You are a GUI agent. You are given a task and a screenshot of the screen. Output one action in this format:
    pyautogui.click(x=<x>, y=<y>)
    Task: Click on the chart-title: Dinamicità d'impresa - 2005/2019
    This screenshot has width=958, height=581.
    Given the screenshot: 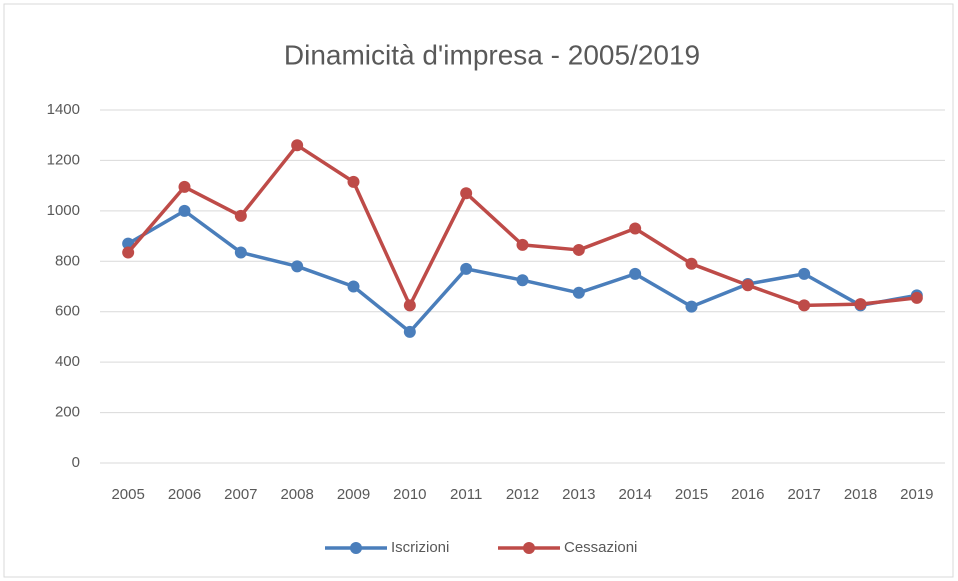 What is the action you would take?
    pyautogui.click(x=492, y=54)
    